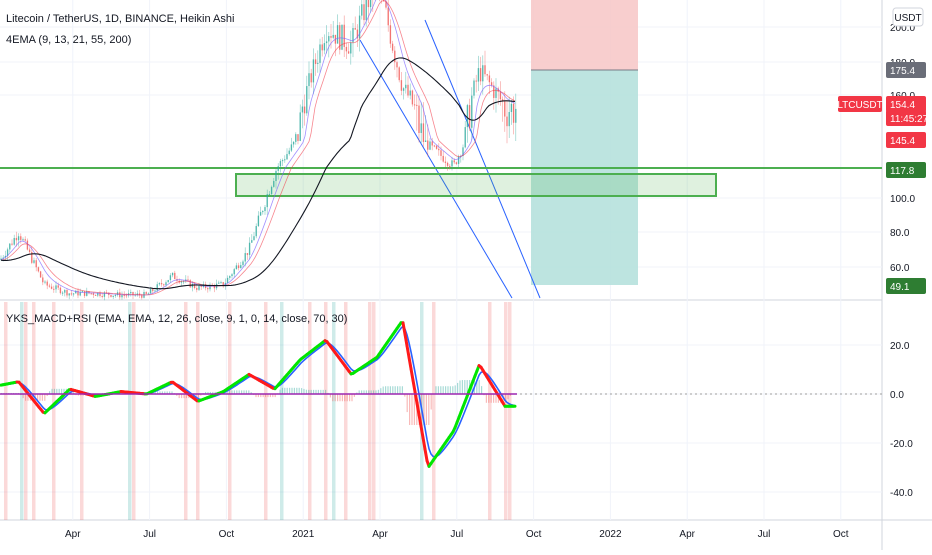  I want to click on price-tag-label: 175.4, so click(902, 71).